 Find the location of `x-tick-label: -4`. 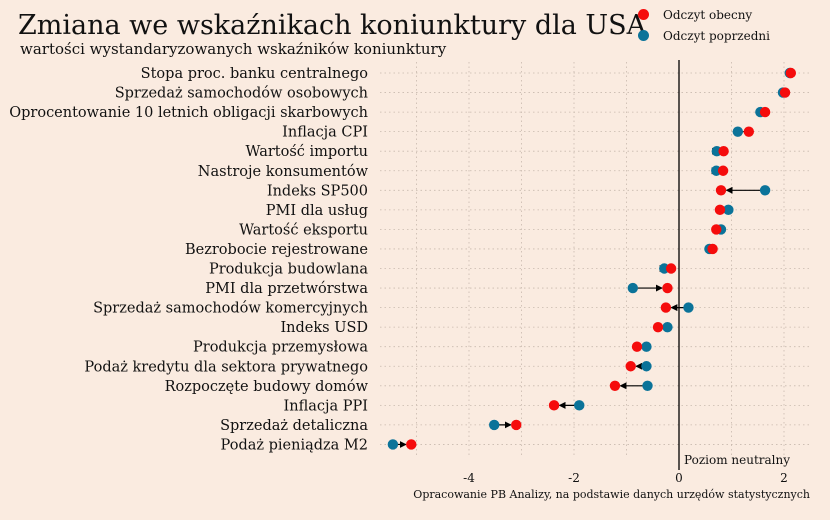

x-tick-label: -4 is located at coordinates (469, 478).